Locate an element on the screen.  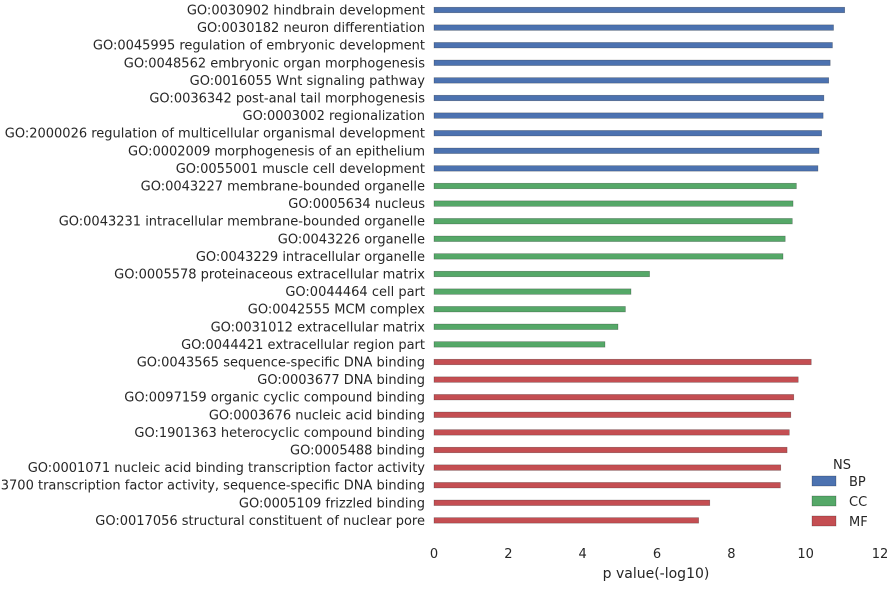
legend-label-cc: CC is located at coordinates (858, 502).